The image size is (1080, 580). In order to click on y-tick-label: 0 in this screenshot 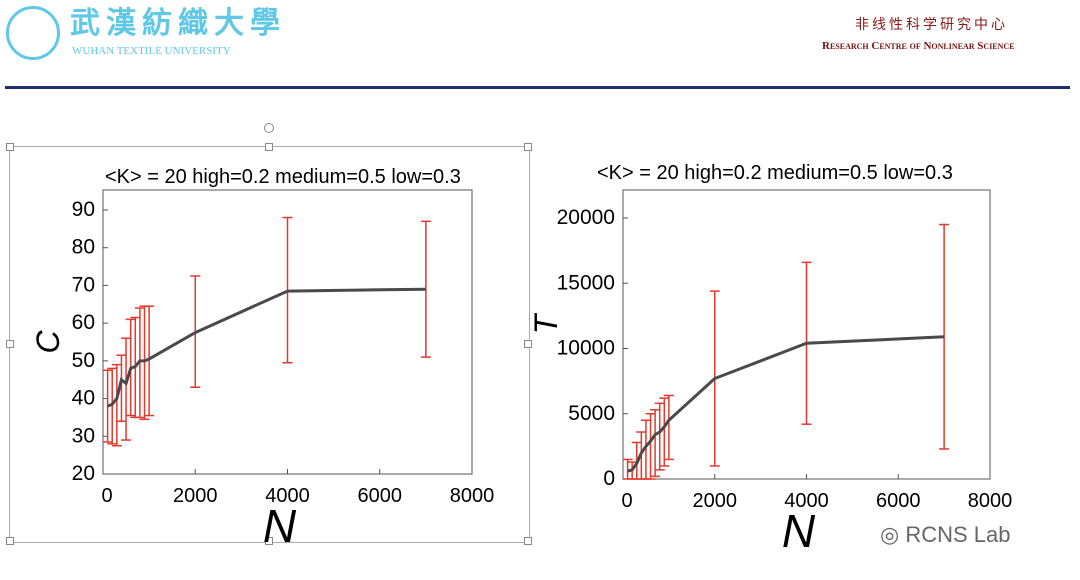, I will do `click(609, 478)`.